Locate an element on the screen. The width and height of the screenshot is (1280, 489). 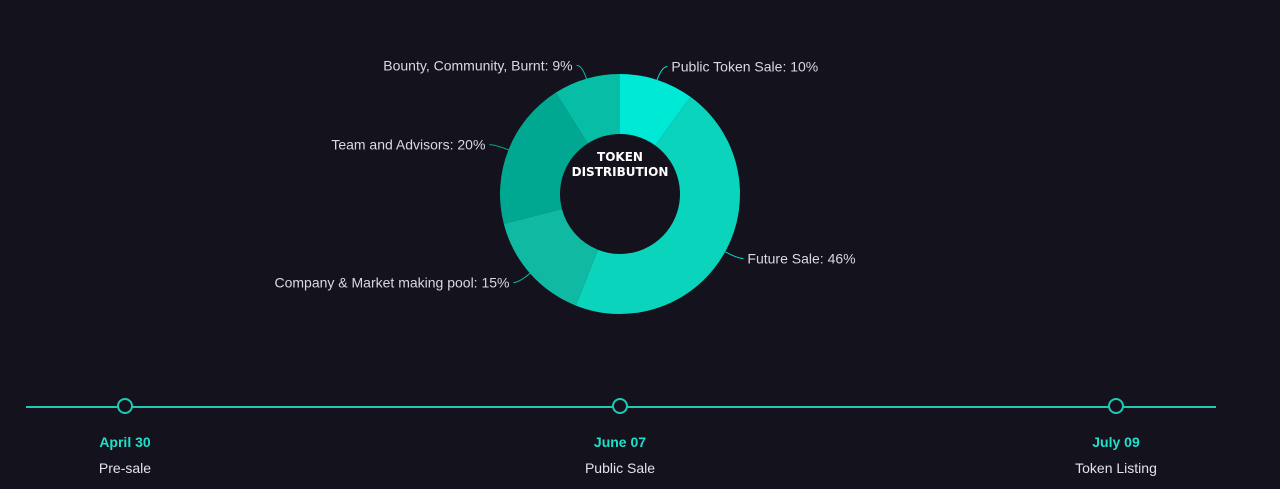
milestone-label: Token Listing is located at coordinates (1116, 468).